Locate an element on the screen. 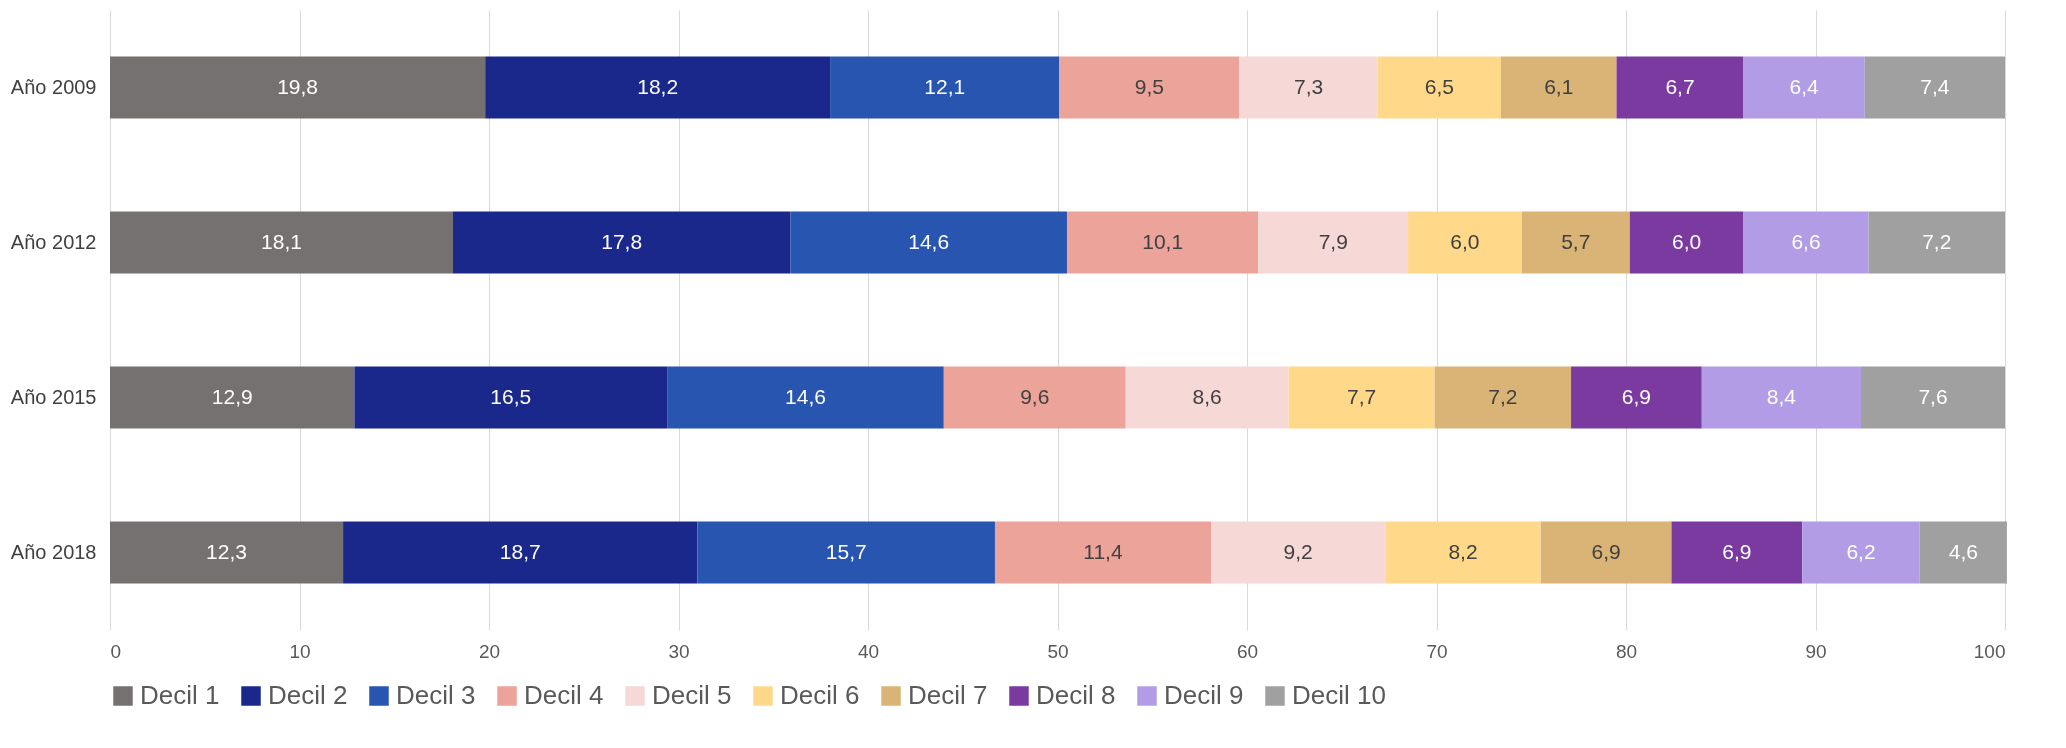 The width and height of the screenshot is (2066, 748). data-label: 4,6 is located at coordinates (1963, 551).